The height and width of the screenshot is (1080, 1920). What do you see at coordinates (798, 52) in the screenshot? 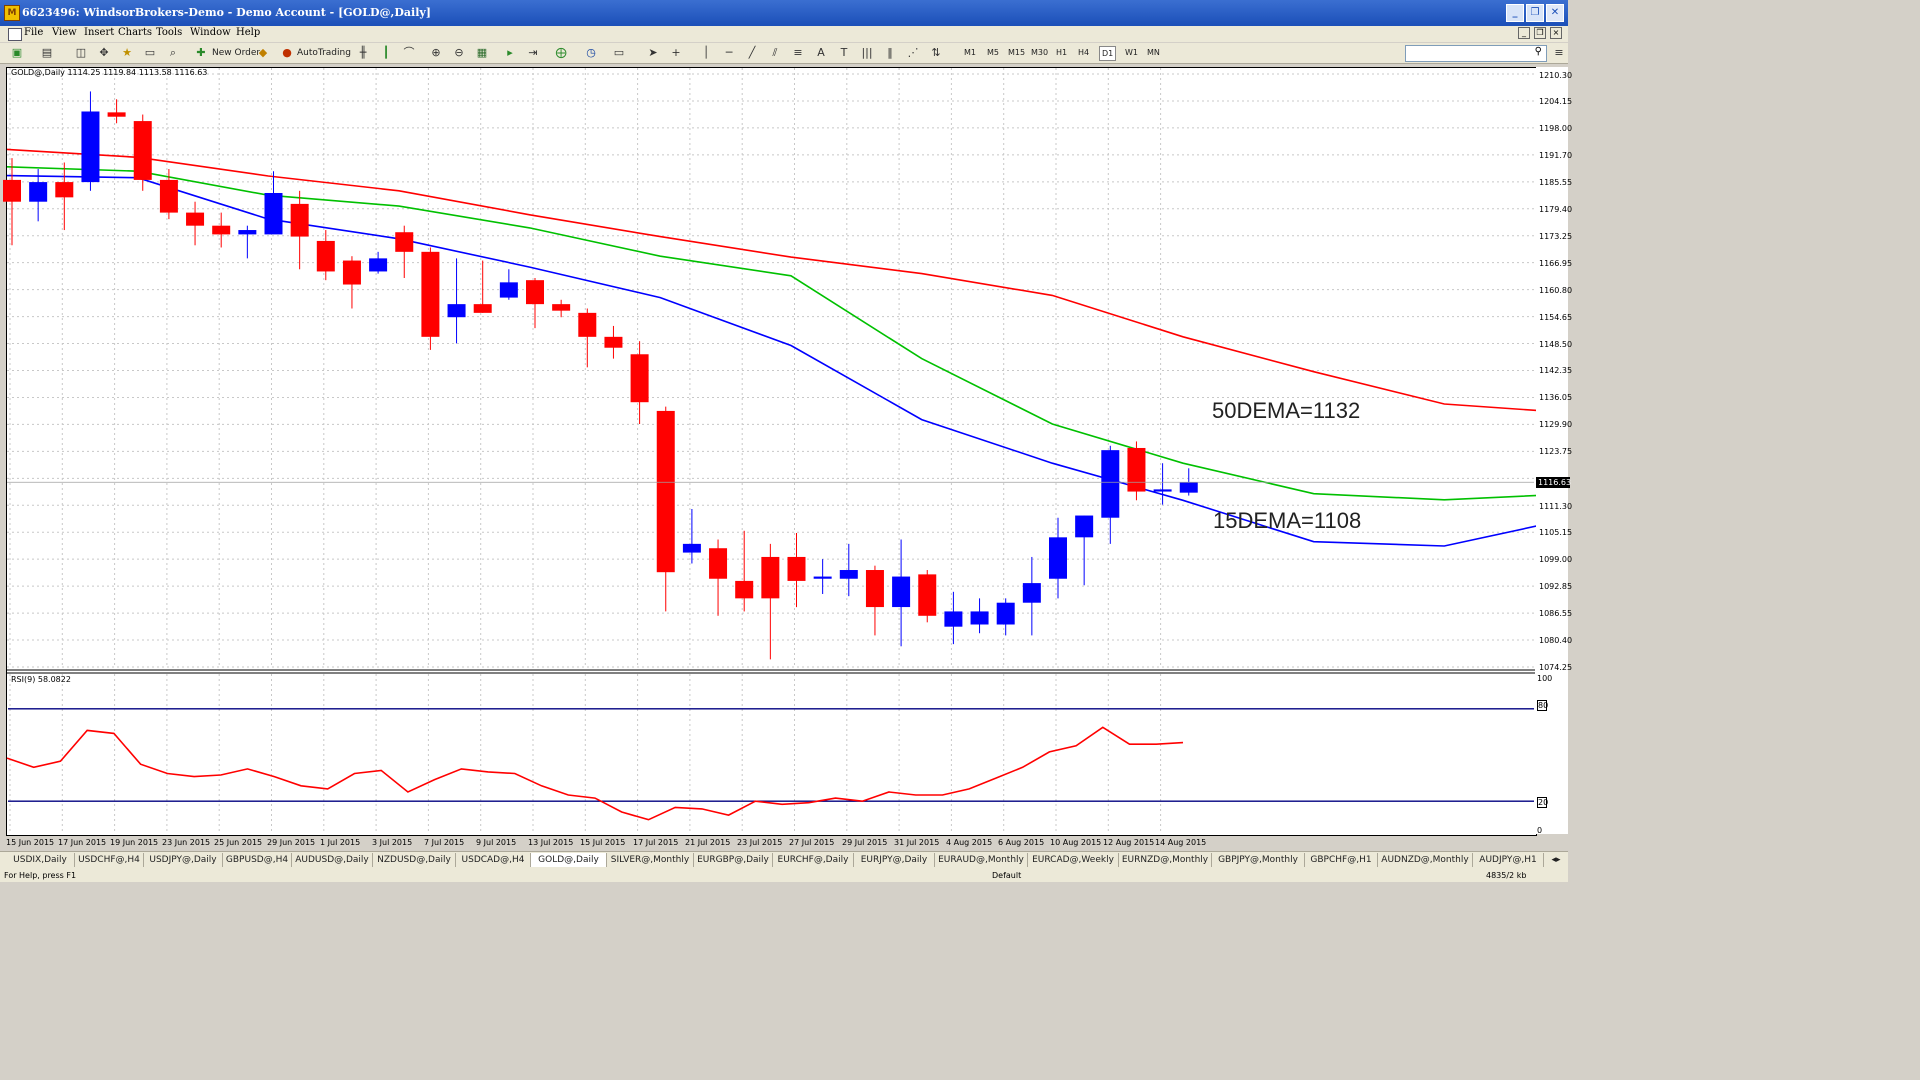
I see `fibonacci-retracement-icon: ≡` at bounding box center [798, 52].